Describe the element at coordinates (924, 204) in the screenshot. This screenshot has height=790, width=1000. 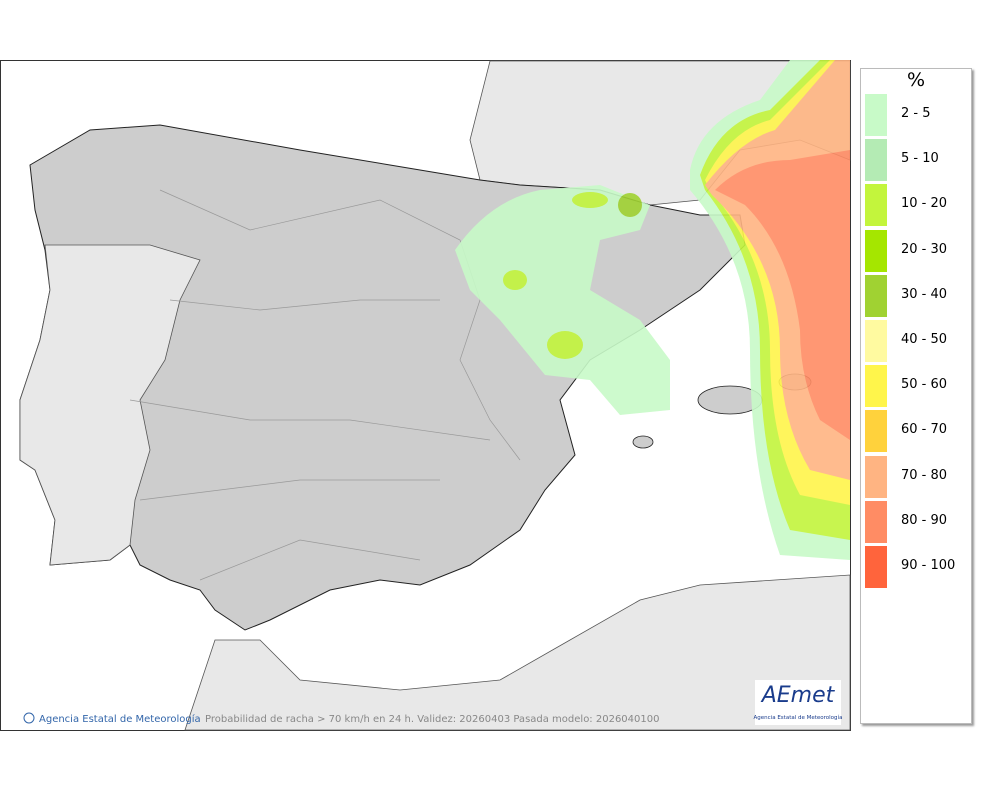
I see `legend-label: 10 - 20` at that location.